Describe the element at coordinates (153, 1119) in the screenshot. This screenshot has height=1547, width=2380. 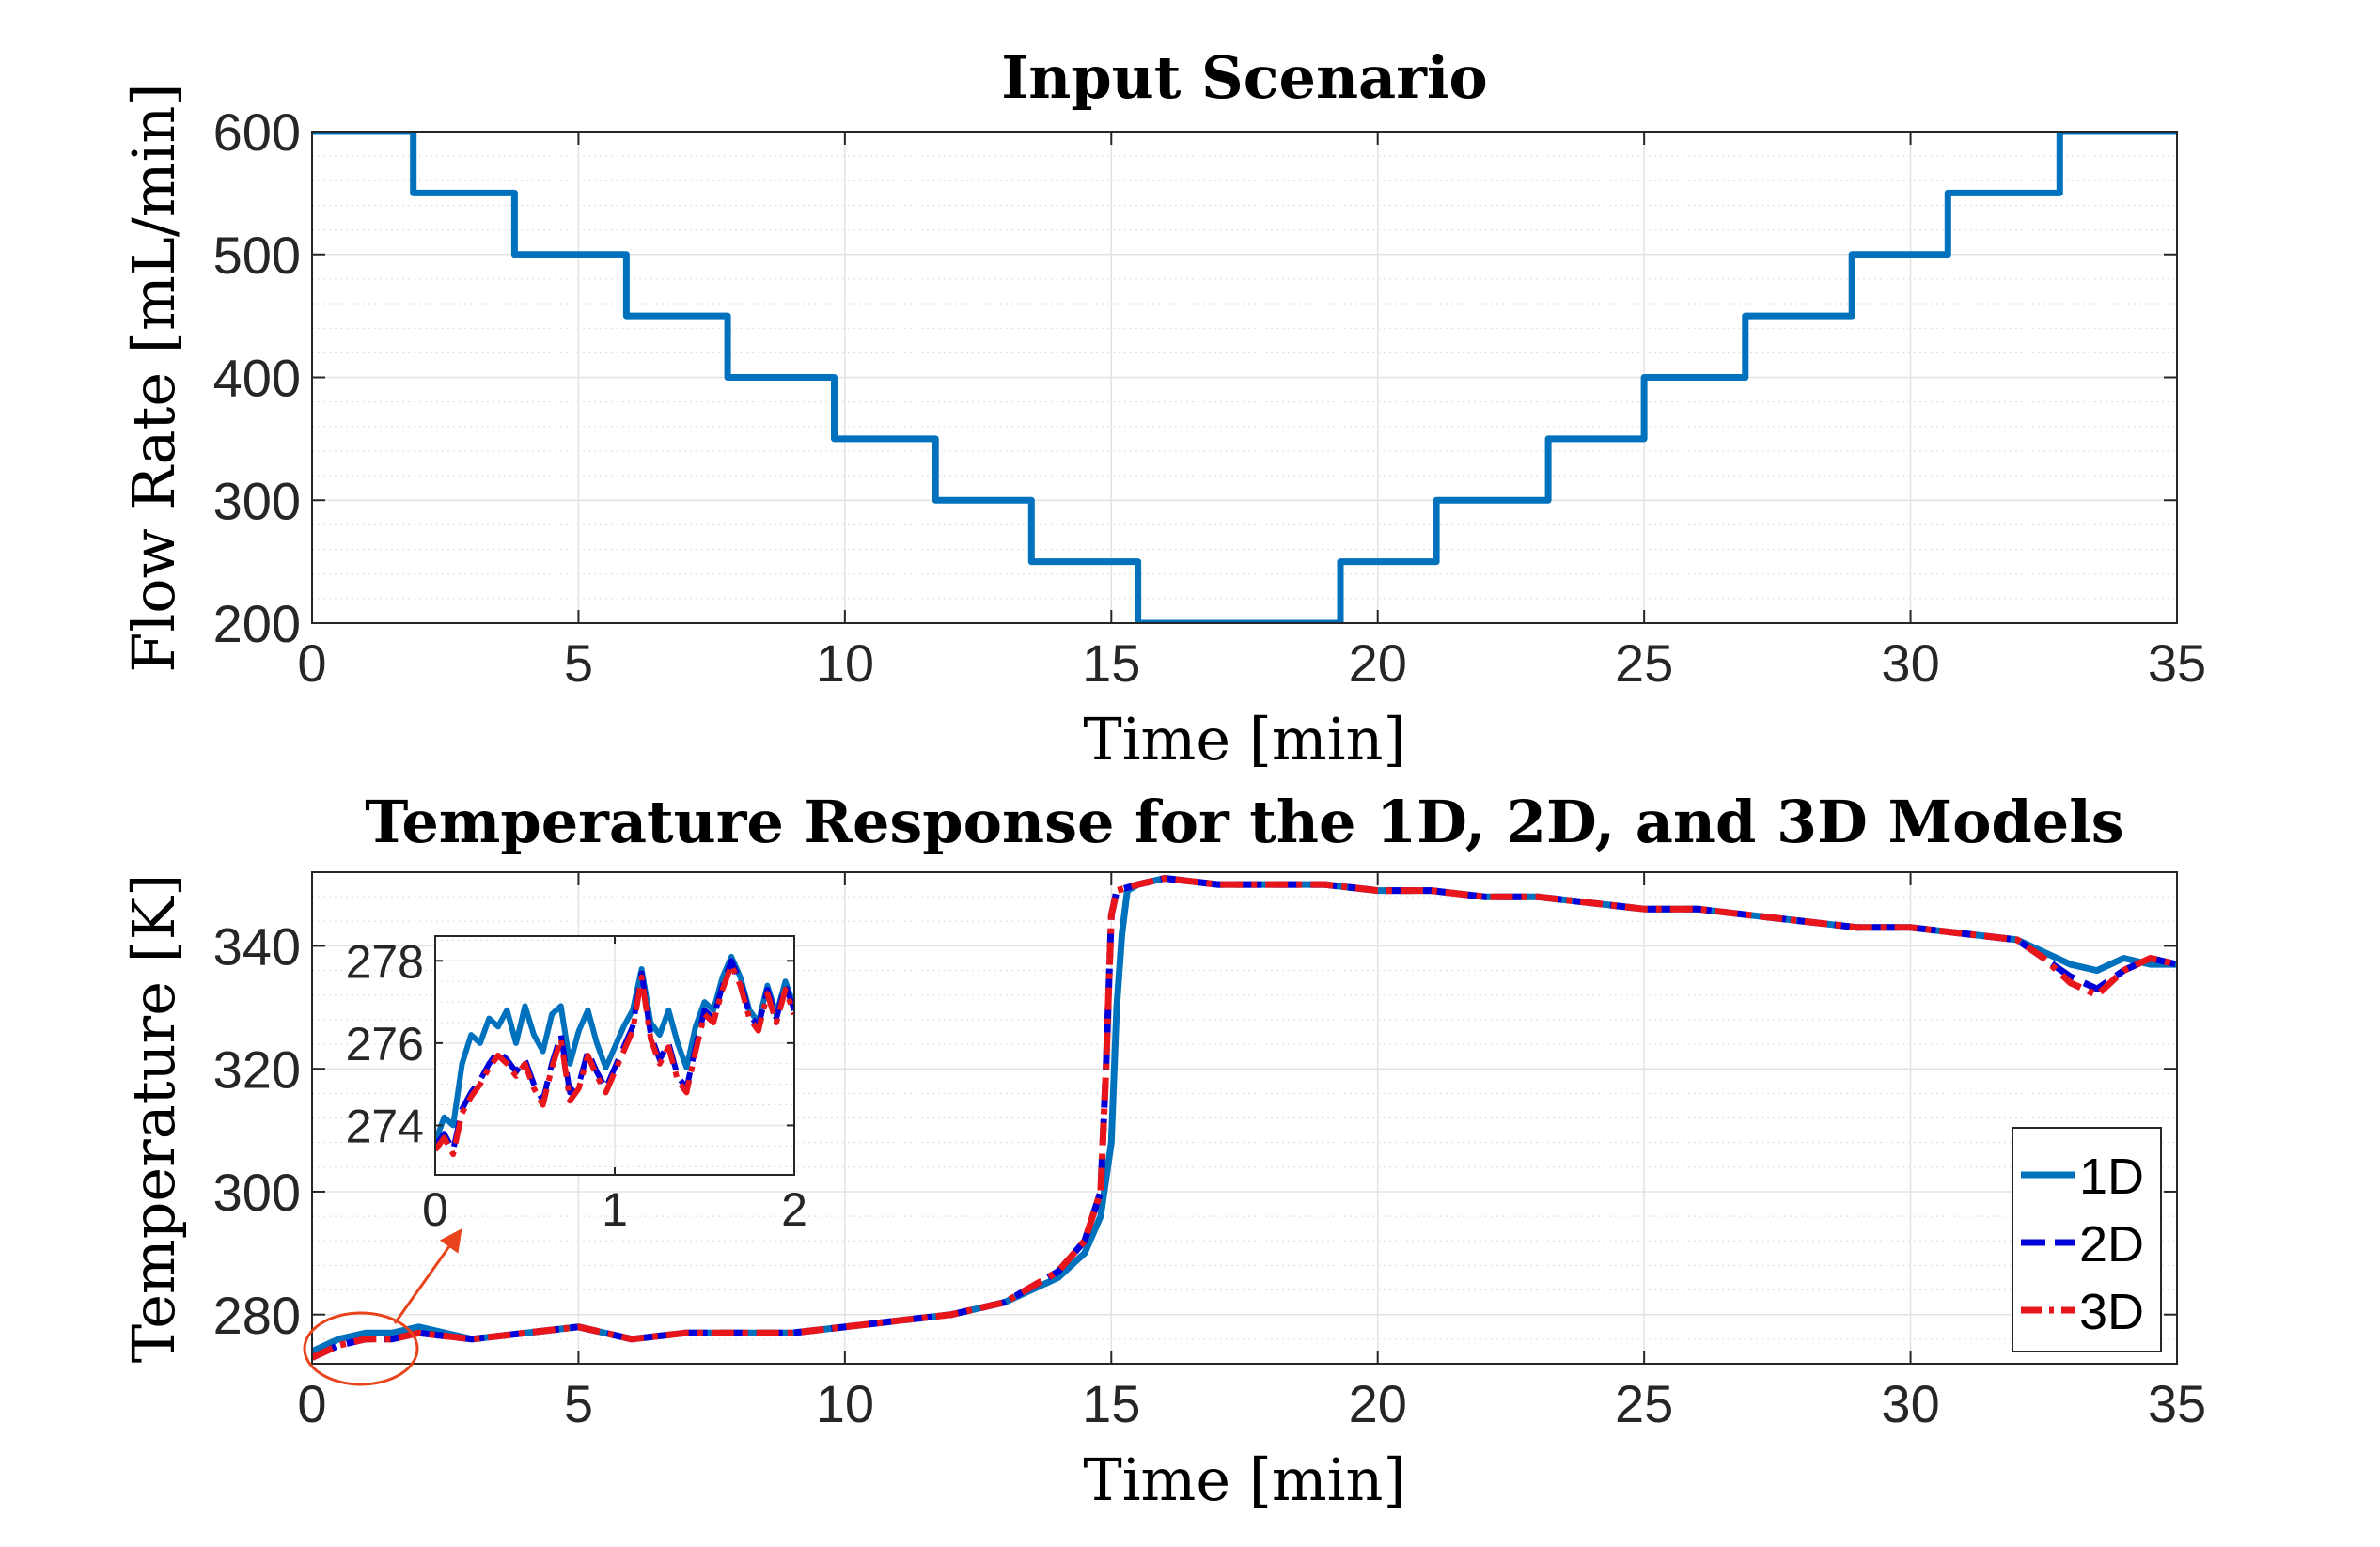
I see `temperature-y-axis-label: Temperature [K]` at that location.